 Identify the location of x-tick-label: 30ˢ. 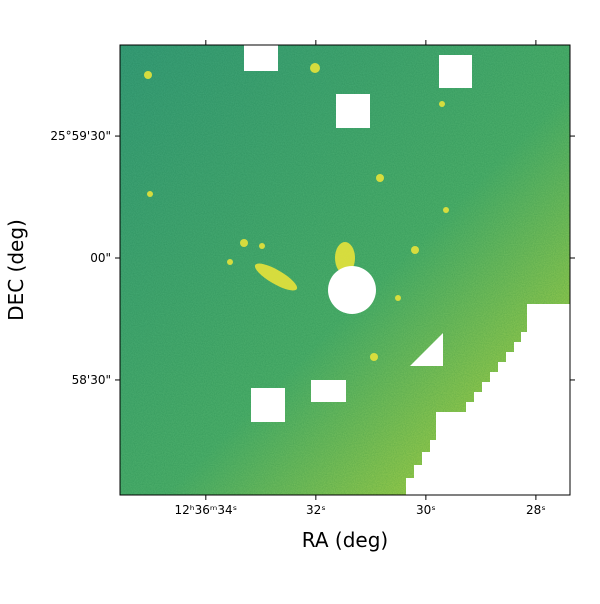
(426, 510).